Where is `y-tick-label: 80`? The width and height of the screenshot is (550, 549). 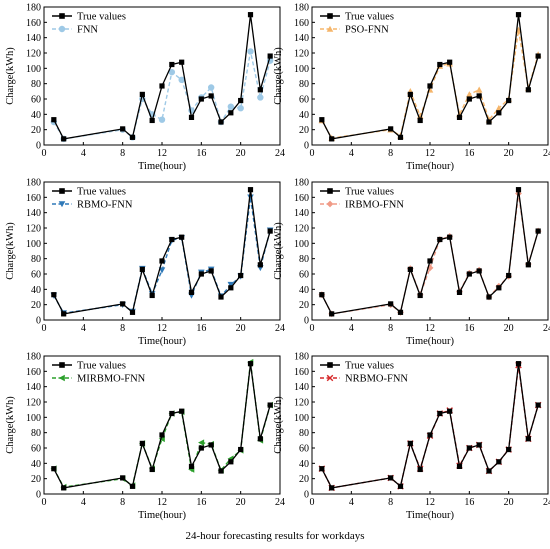
y-tick-label: 80 is located at coordinates (304, 259).